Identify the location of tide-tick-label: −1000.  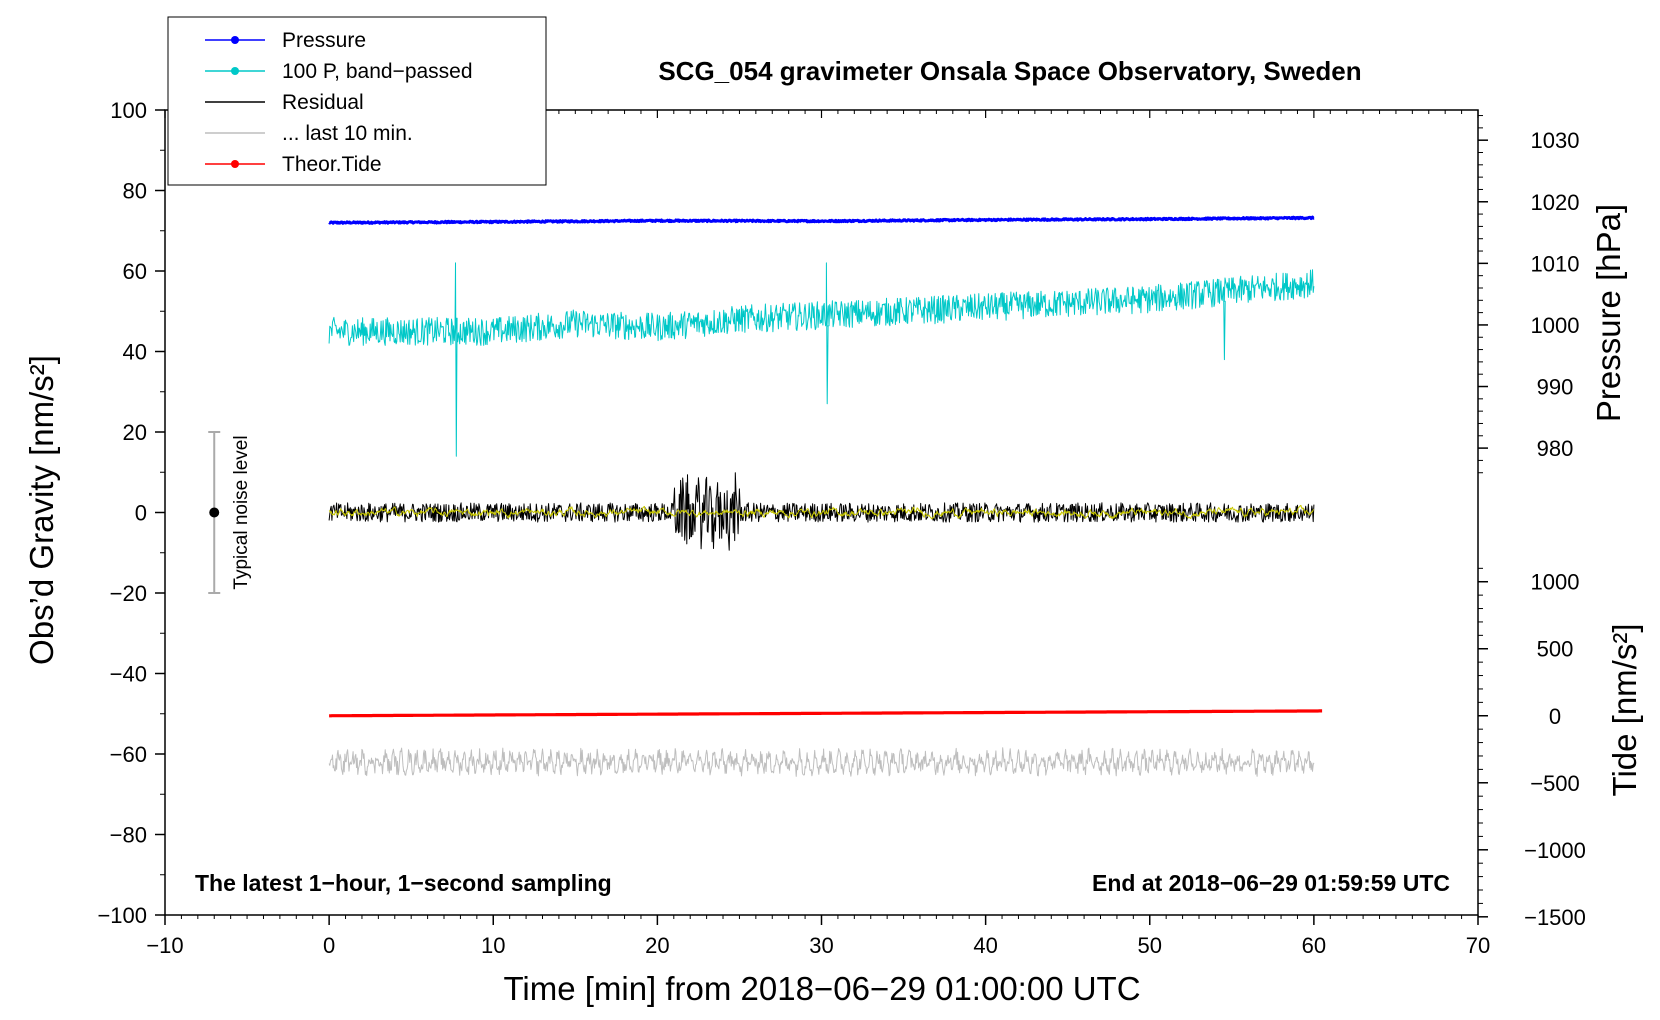
(1555, 850).